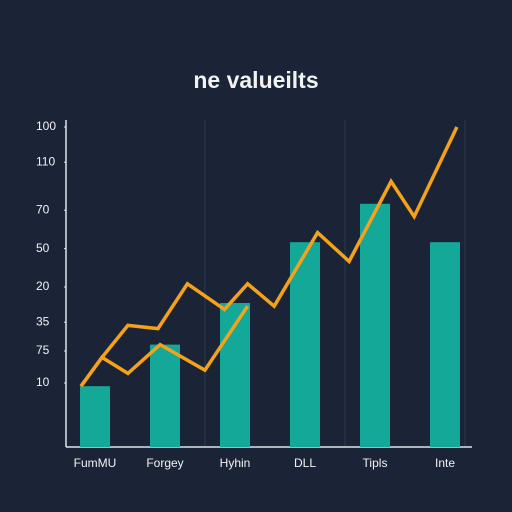  What do you see at coordinates (43, 350) in the screenshot?
I see `y-tick-label: 75` at bounding box center [43, 350].